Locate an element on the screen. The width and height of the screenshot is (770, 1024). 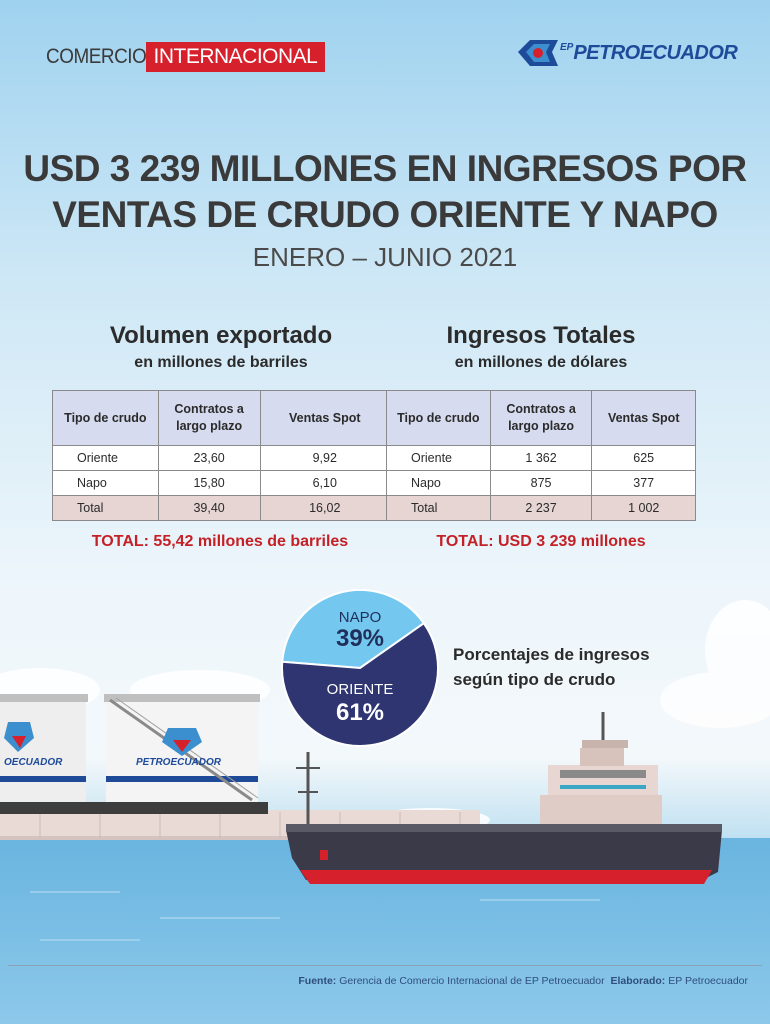
table-cell: 15,80 is located at coordinates (209, 483).